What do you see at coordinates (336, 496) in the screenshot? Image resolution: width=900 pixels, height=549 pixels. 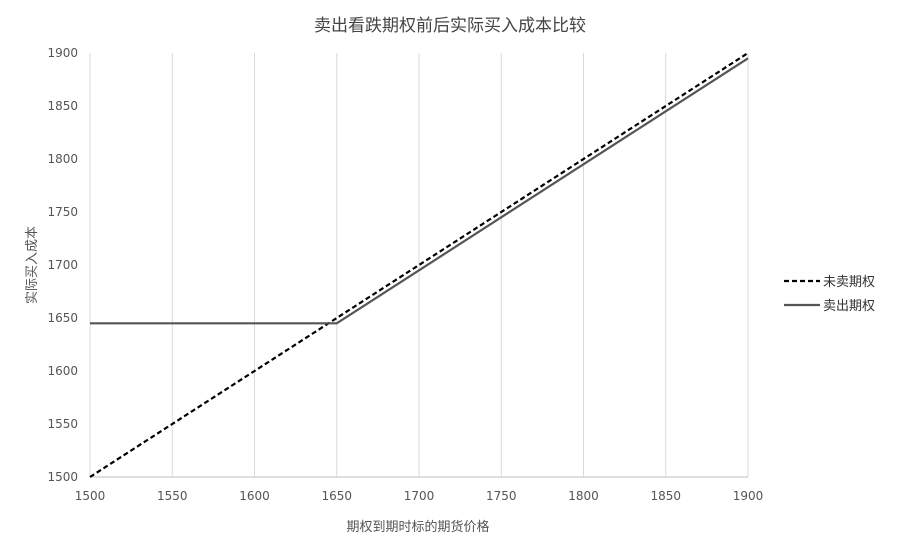 I see `x-tick-label: 1650` at bounding box center [336, 496].